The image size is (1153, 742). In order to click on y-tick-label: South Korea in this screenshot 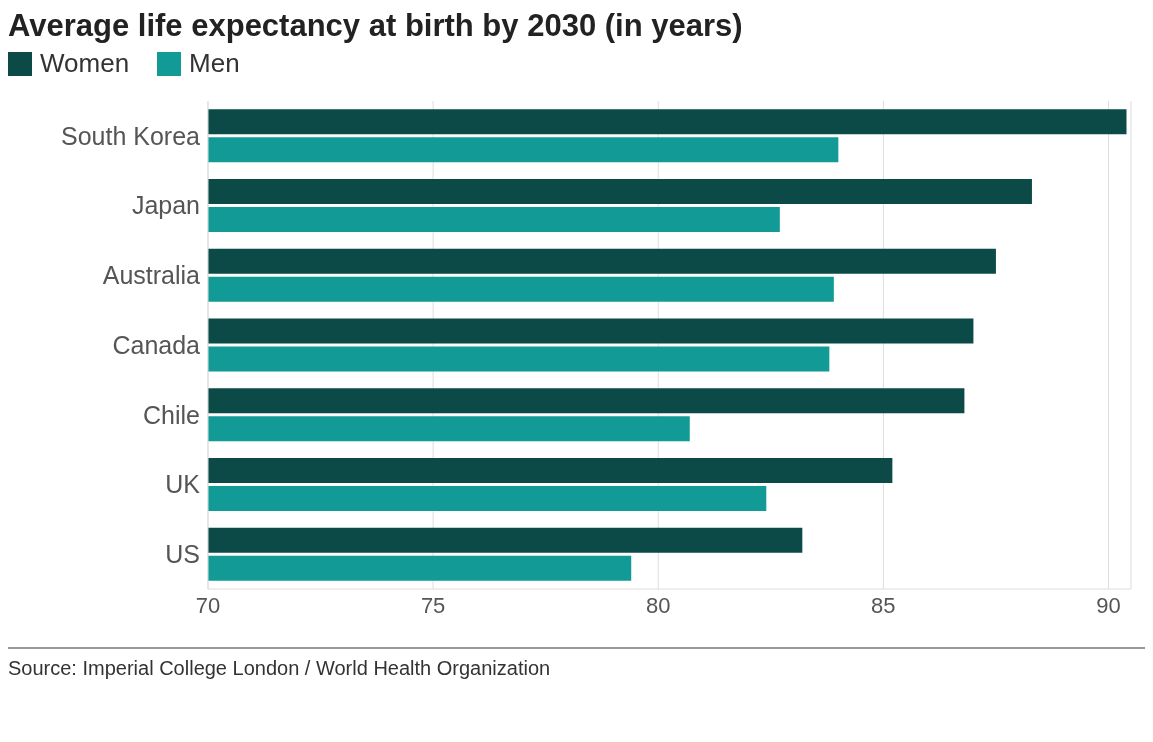, I will do `click(131, 135)`.